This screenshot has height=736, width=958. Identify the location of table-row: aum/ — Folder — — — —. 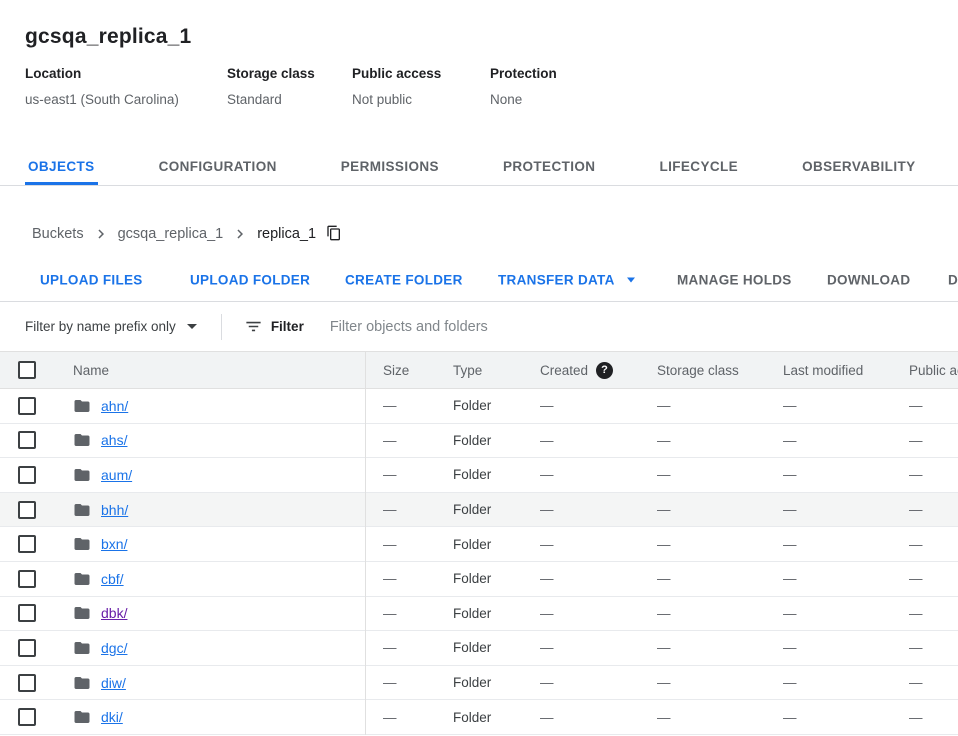
(479, 475).